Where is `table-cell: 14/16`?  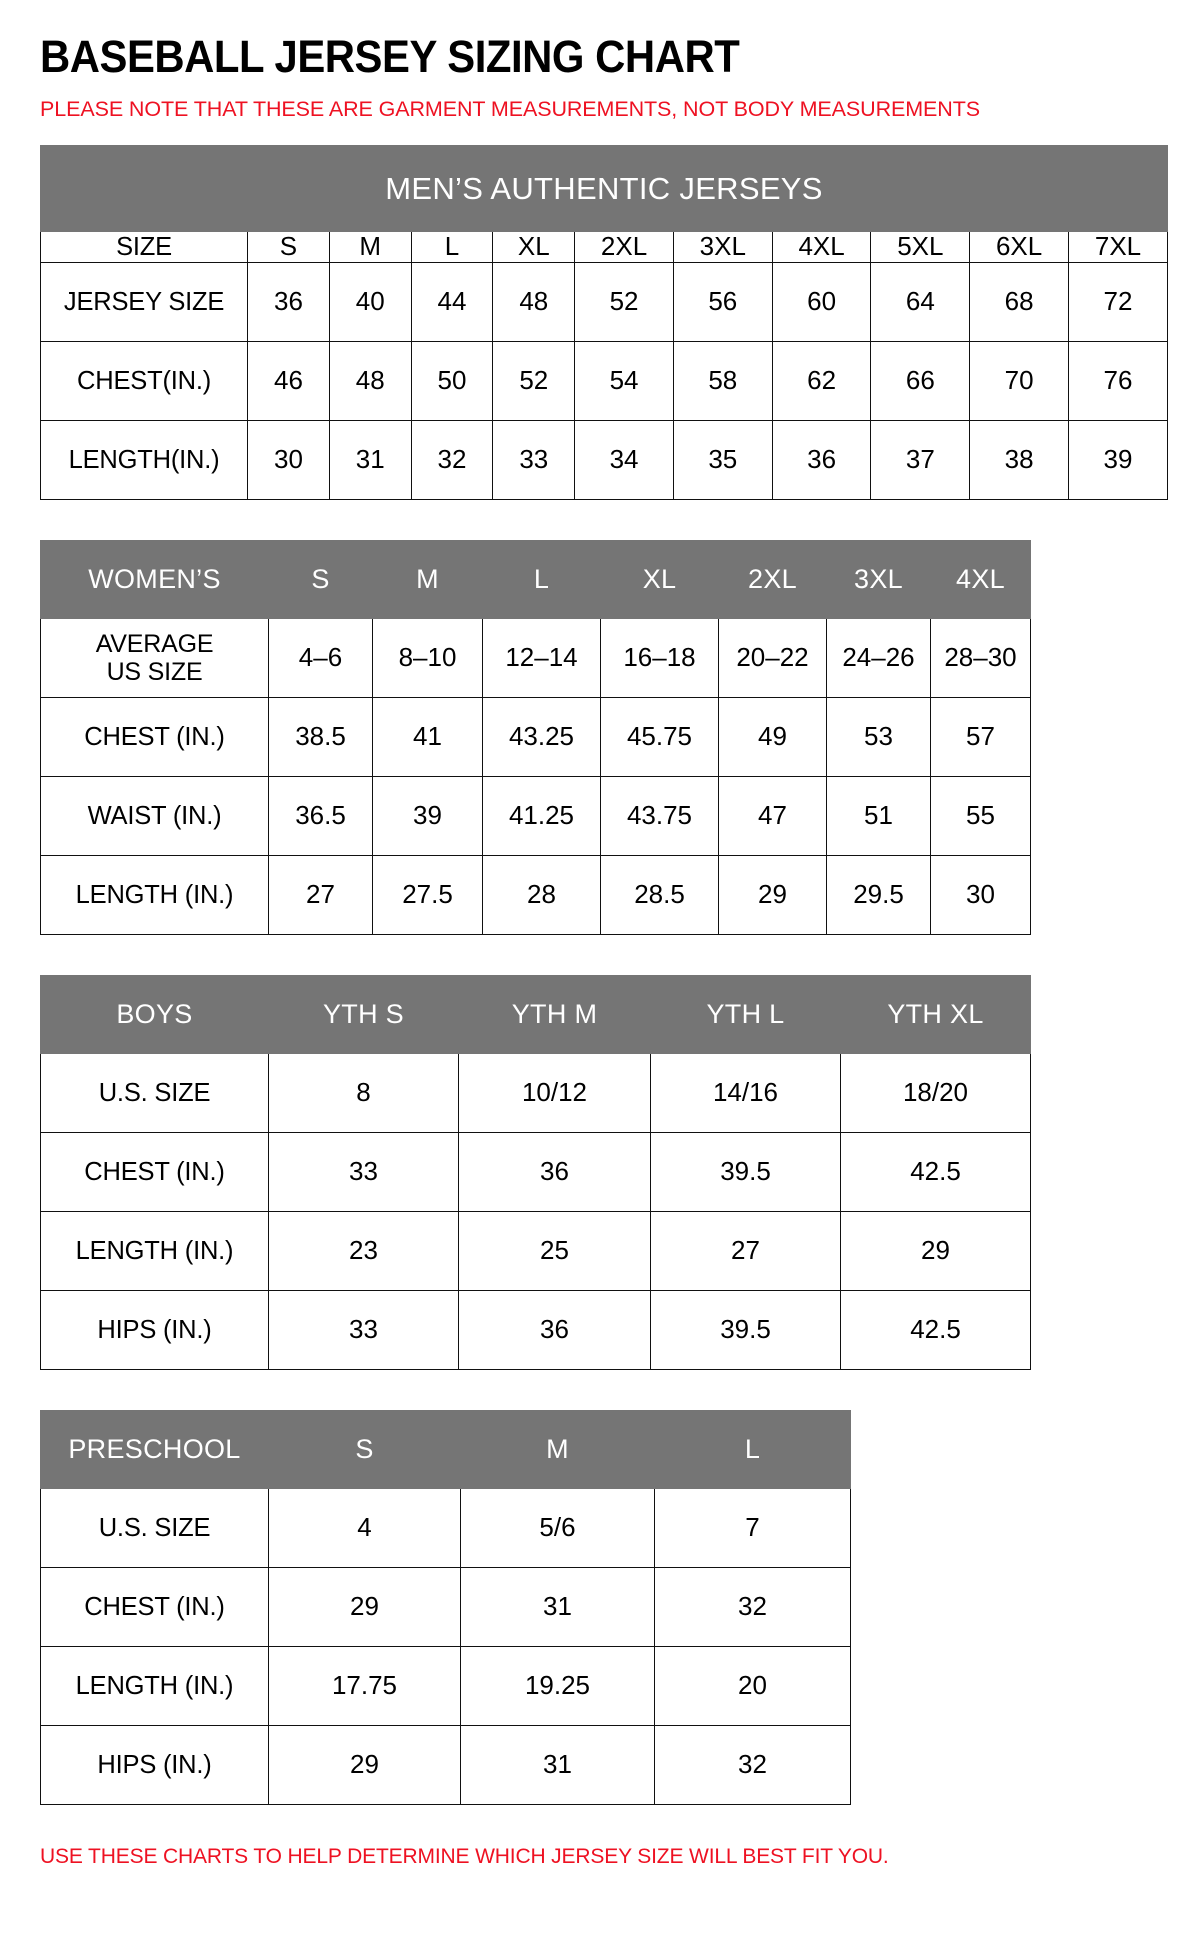 table-cell: 14/16 is located at coordinates (745, 1093).